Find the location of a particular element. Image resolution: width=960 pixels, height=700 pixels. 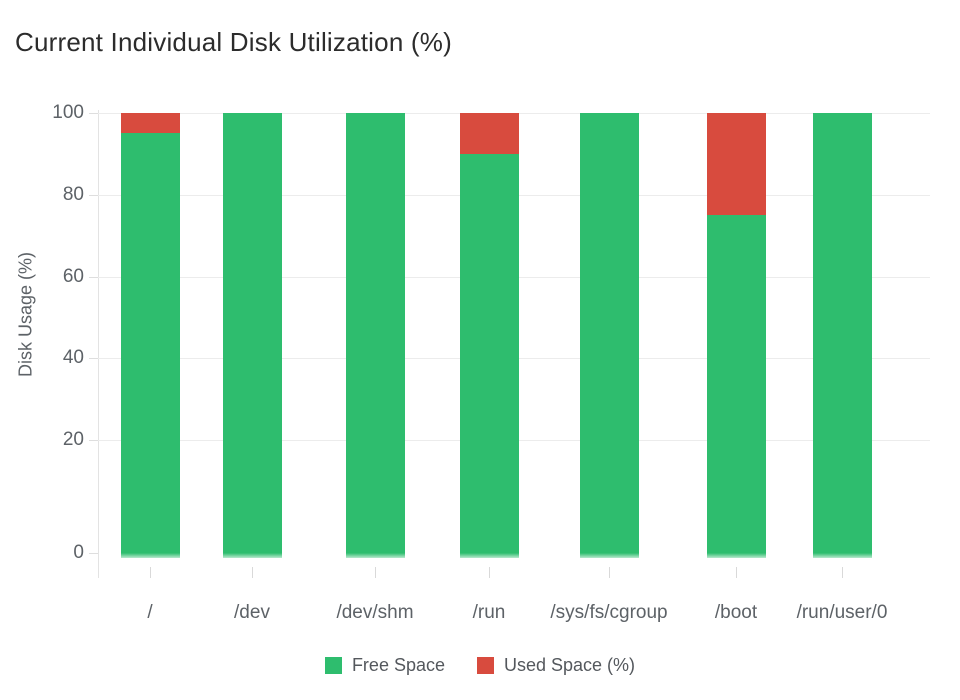

legend-label: Used Space (%) is located at coordinates (570, 665).